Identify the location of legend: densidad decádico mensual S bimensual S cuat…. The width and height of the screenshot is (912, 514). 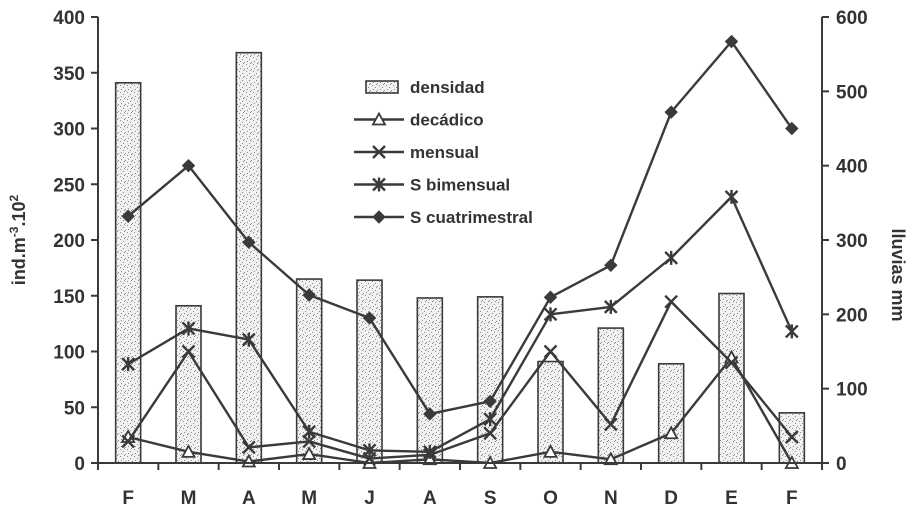
(443, 152).